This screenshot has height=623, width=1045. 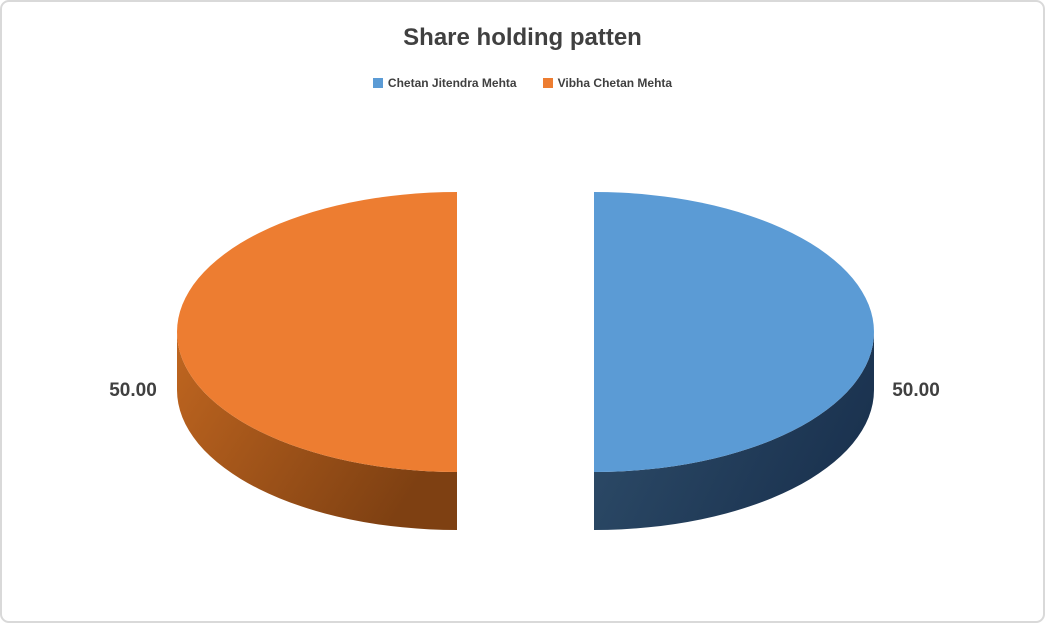 I want to click on legend: Chetan Jitendra Mehta Vibha Chetan Mehta, so click(x=522, y=83).